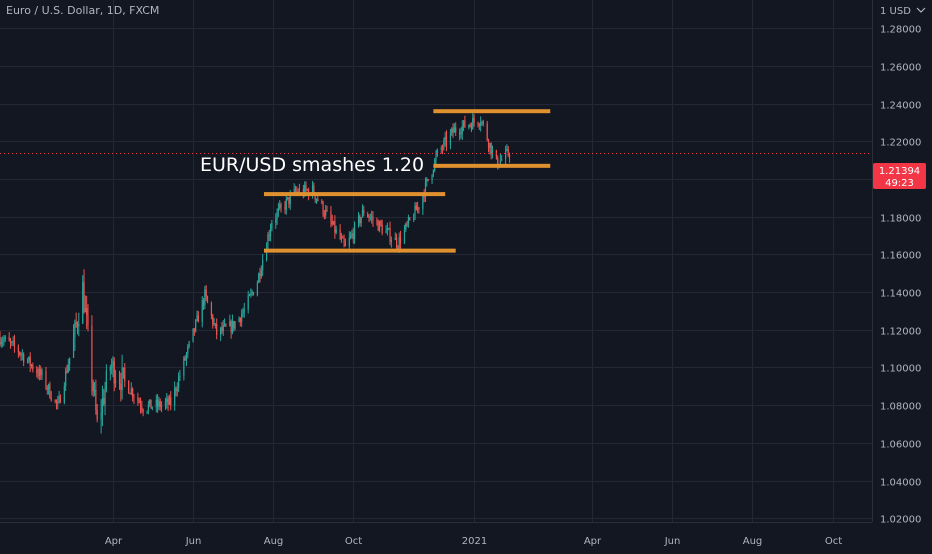 The image size is (932, 554). Describe the element at coordinates (407, 181) in the screenshot. I see `support-resistance-lines` at that location.